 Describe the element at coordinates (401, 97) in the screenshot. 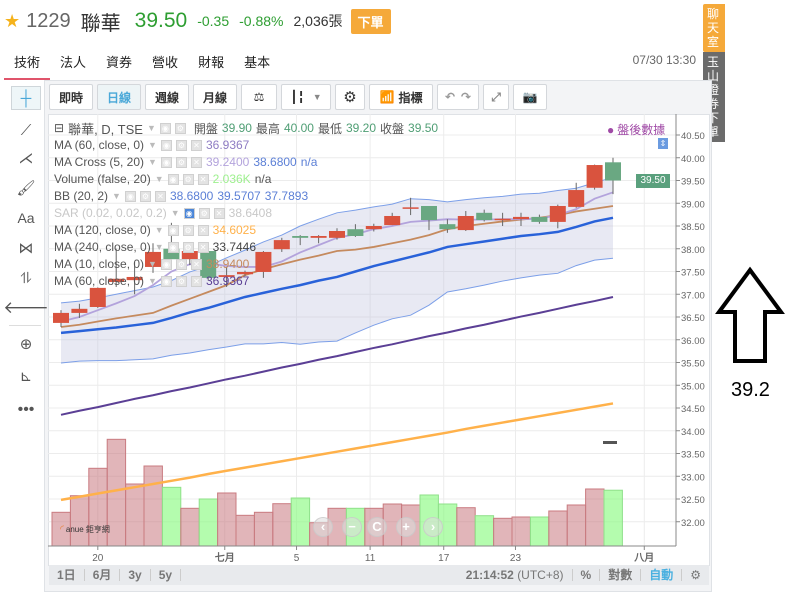

I see `indicators-button: 📶 指標` at that location.